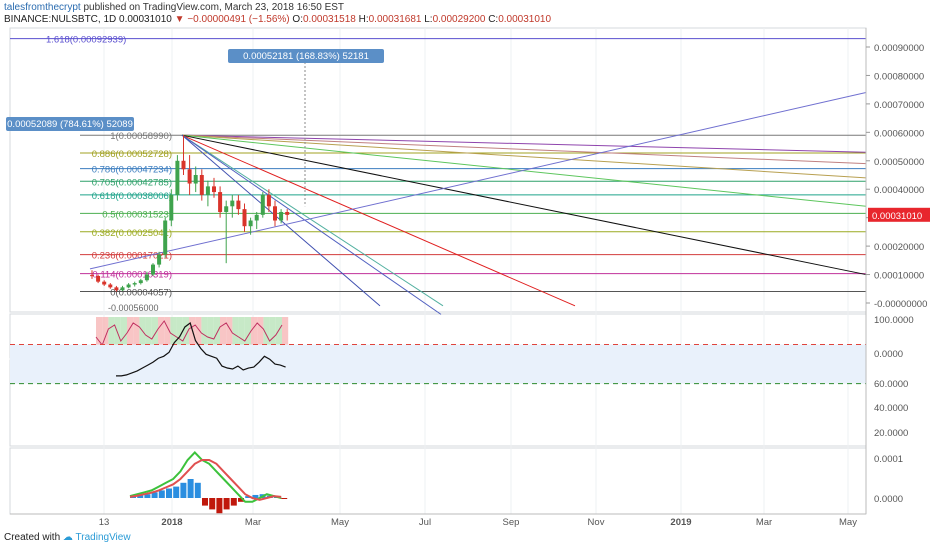 This screenshot has width=932, height=550. Describe the element at coordinates (438, 364) in the screenshot. I see `rsi-band` at that location.